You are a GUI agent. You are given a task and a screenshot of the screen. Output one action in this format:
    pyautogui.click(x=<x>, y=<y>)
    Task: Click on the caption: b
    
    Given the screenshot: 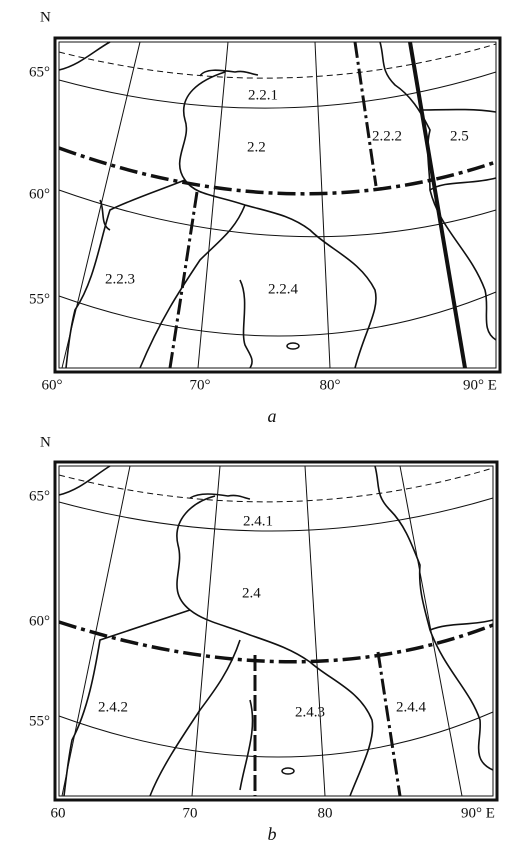 What is the action you would take?
    pyautogui.click(x=272, y=834)
    